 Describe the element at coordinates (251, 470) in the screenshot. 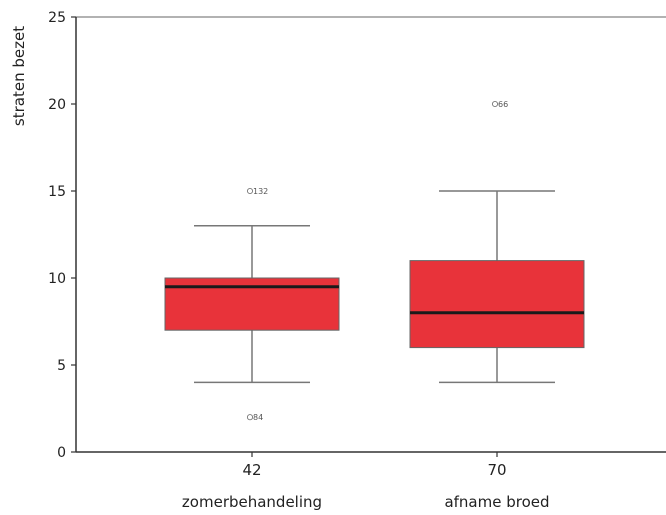

I see `group-1-count-label: 42` at that location.